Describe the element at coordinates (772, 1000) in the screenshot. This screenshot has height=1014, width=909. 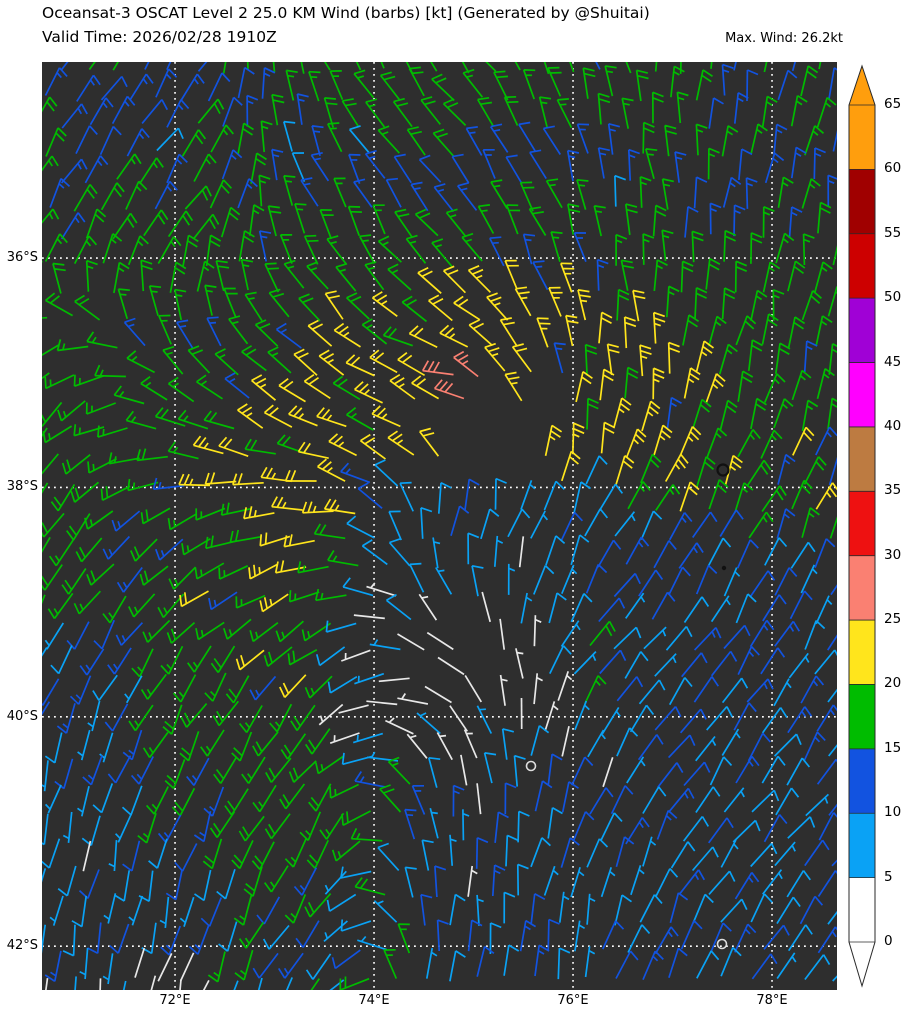
I see `xaxis-tick-78E: 78°E` at that location.